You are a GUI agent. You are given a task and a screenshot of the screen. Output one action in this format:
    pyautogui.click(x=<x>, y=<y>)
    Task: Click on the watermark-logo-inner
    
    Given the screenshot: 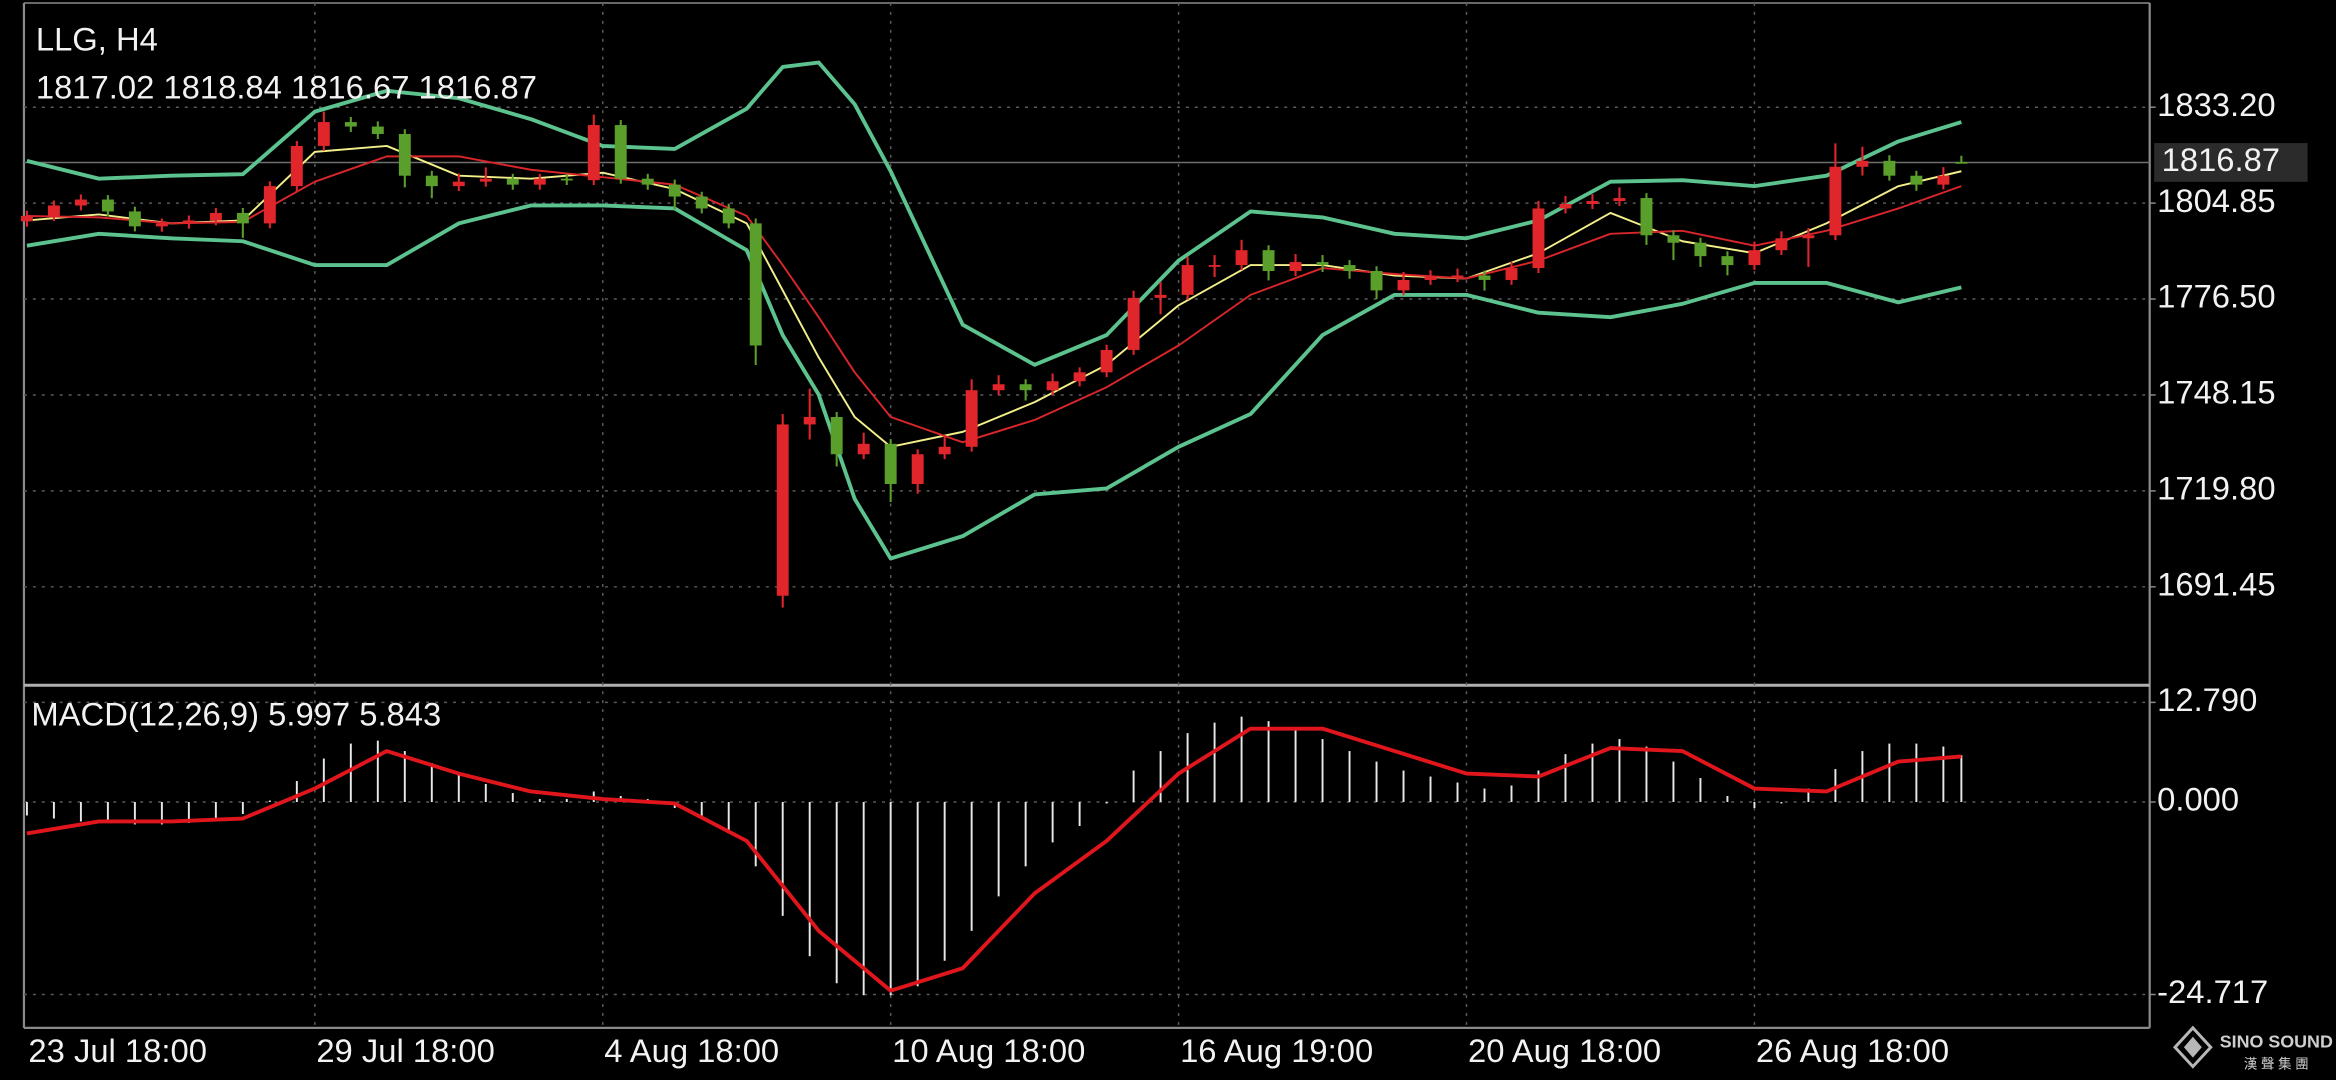 What is the action you would take?
    pyautogui.click(x=2192, y=1047)
    